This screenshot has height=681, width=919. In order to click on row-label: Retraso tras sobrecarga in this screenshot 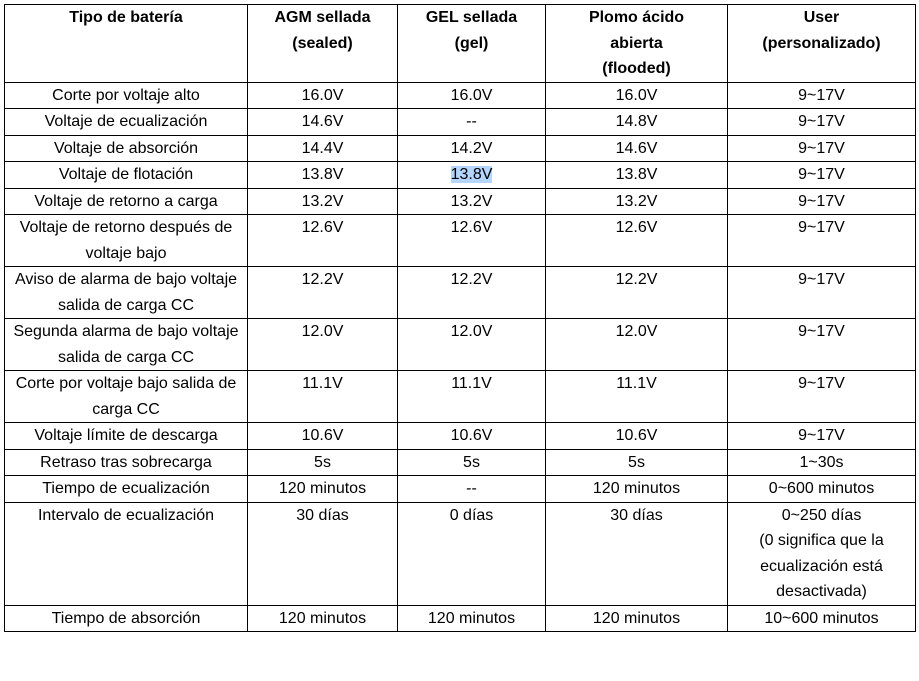, I will do `click(126, 462)`.